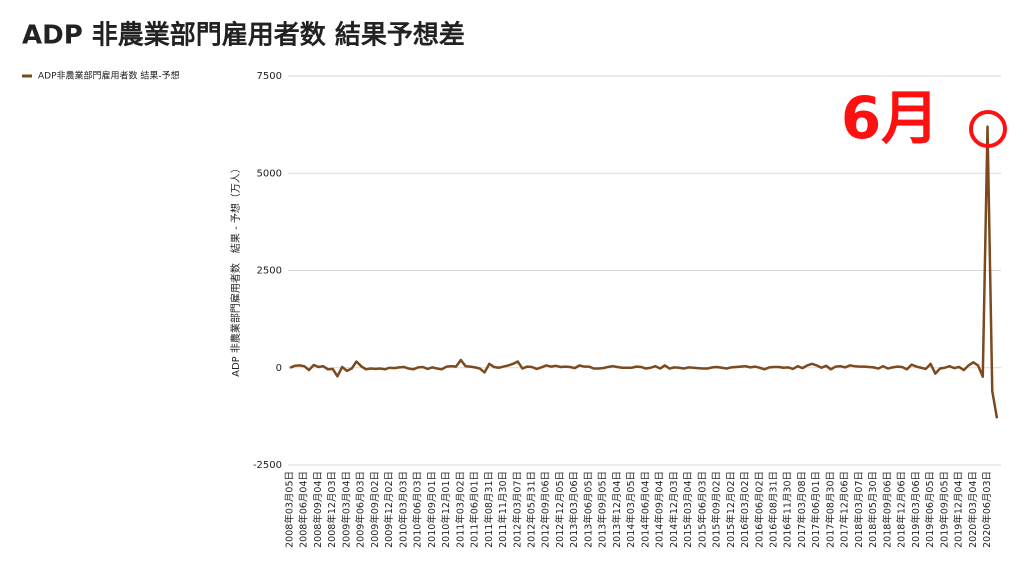 This screenshot has height=578, width=1024. What do you see at coordinates (460, 509) in the screenshot?
I see `x-tick-label: 2011年03月02日` at bounding box center [460, 509].